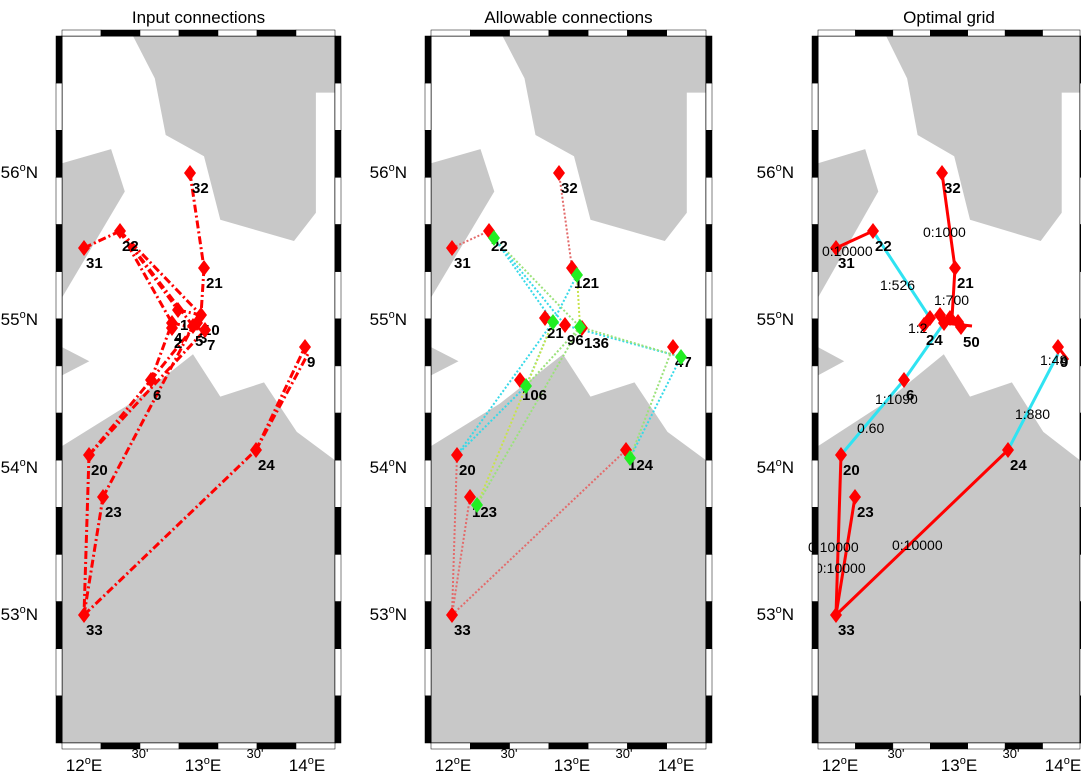 This screenshot has height=777, width=1081. Describe the element at coordinates (388, 319) in the screenshot. I see `latitude-tick-label: 55oN` at that location.